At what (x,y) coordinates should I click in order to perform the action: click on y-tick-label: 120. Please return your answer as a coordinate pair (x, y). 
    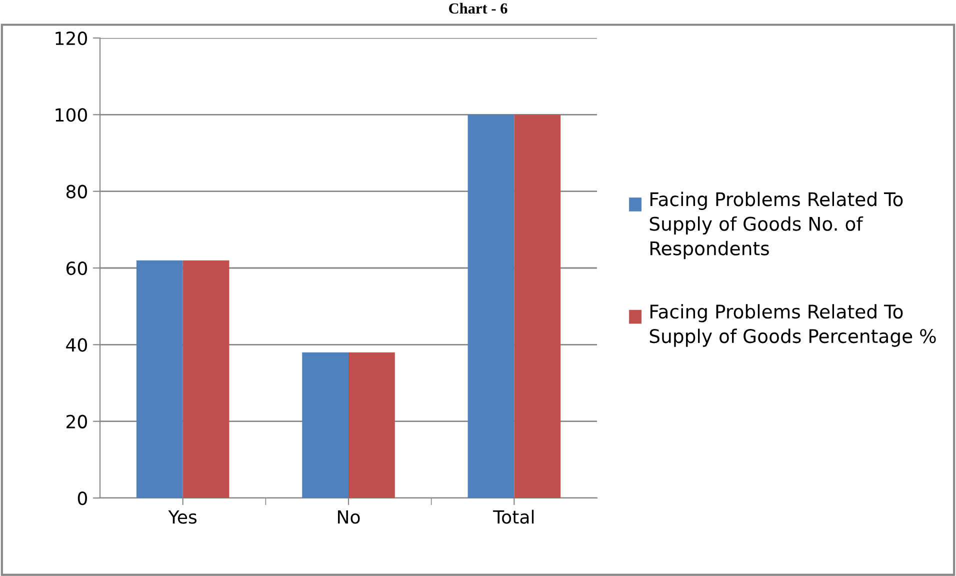
    Looking at the image, I should click on (71, 38).